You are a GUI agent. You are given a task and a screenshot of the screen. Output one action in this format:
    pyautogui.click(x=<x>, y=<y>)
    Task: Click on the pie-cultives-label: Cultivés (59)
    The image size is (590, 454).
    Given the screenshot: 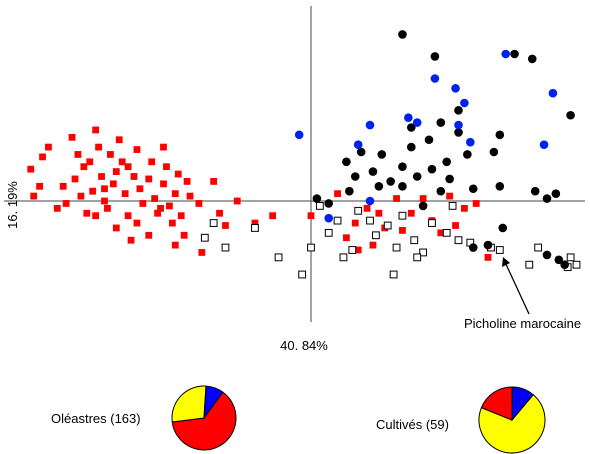 What is the action you would take?
    pyautogui.click(x=412, y=424)
    